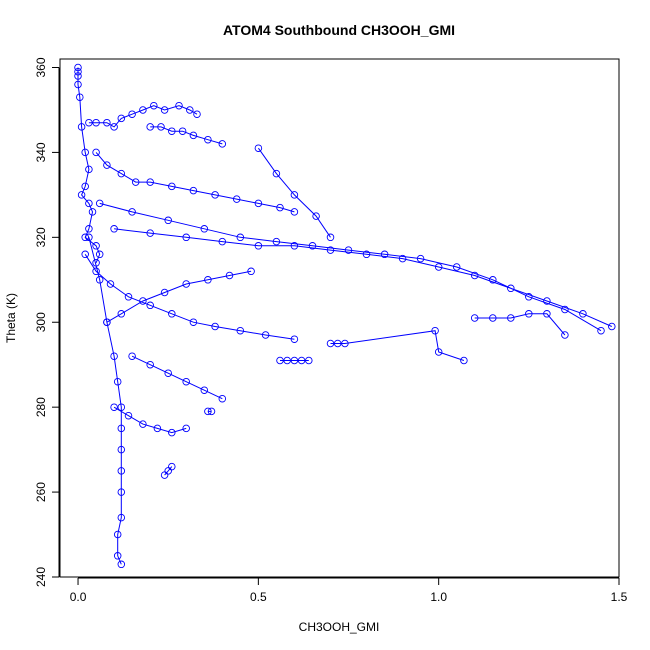 This screenshot has height=650, width=650. I want to click on x-axis: 0.0 0.5 1.0 1.5, so click(349, 590).